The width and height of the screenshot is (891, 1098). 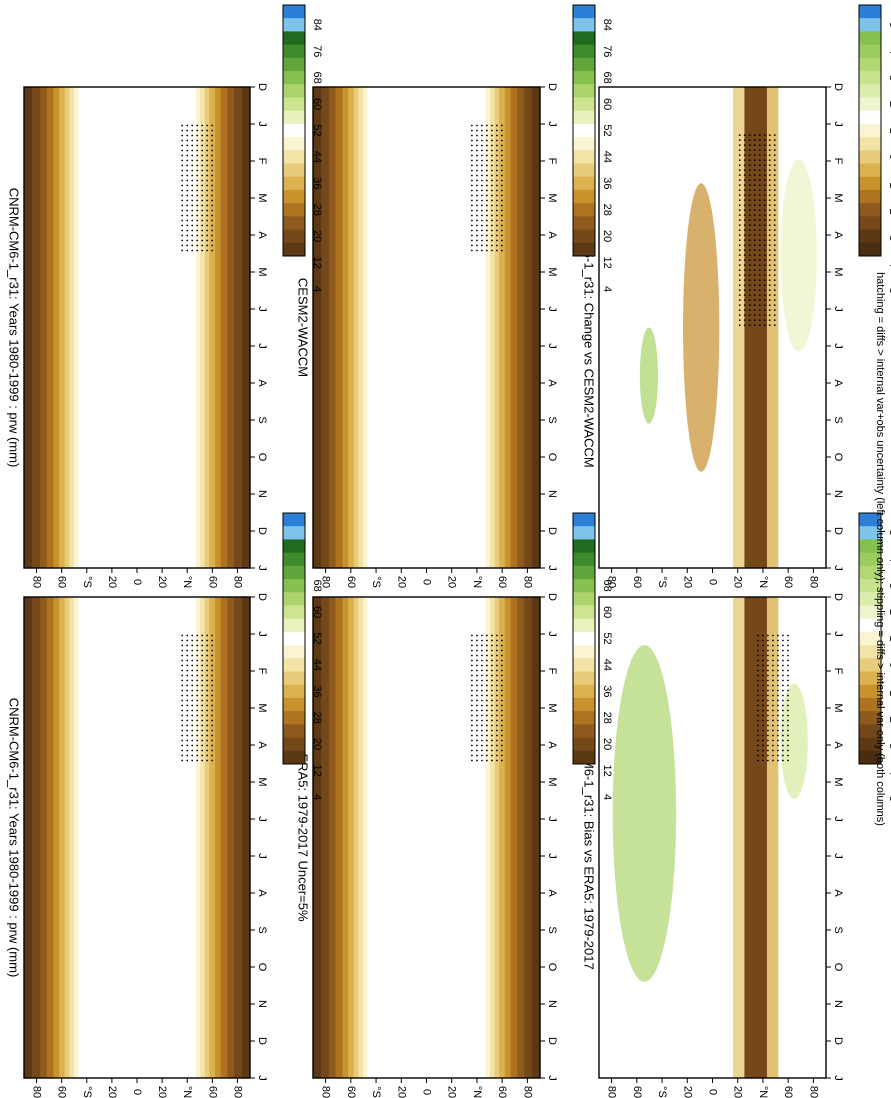 What do you see at coordinates (889, 586) in the screenshot?
I see `colorbar-label: 3` at bounding box center [889, 586].